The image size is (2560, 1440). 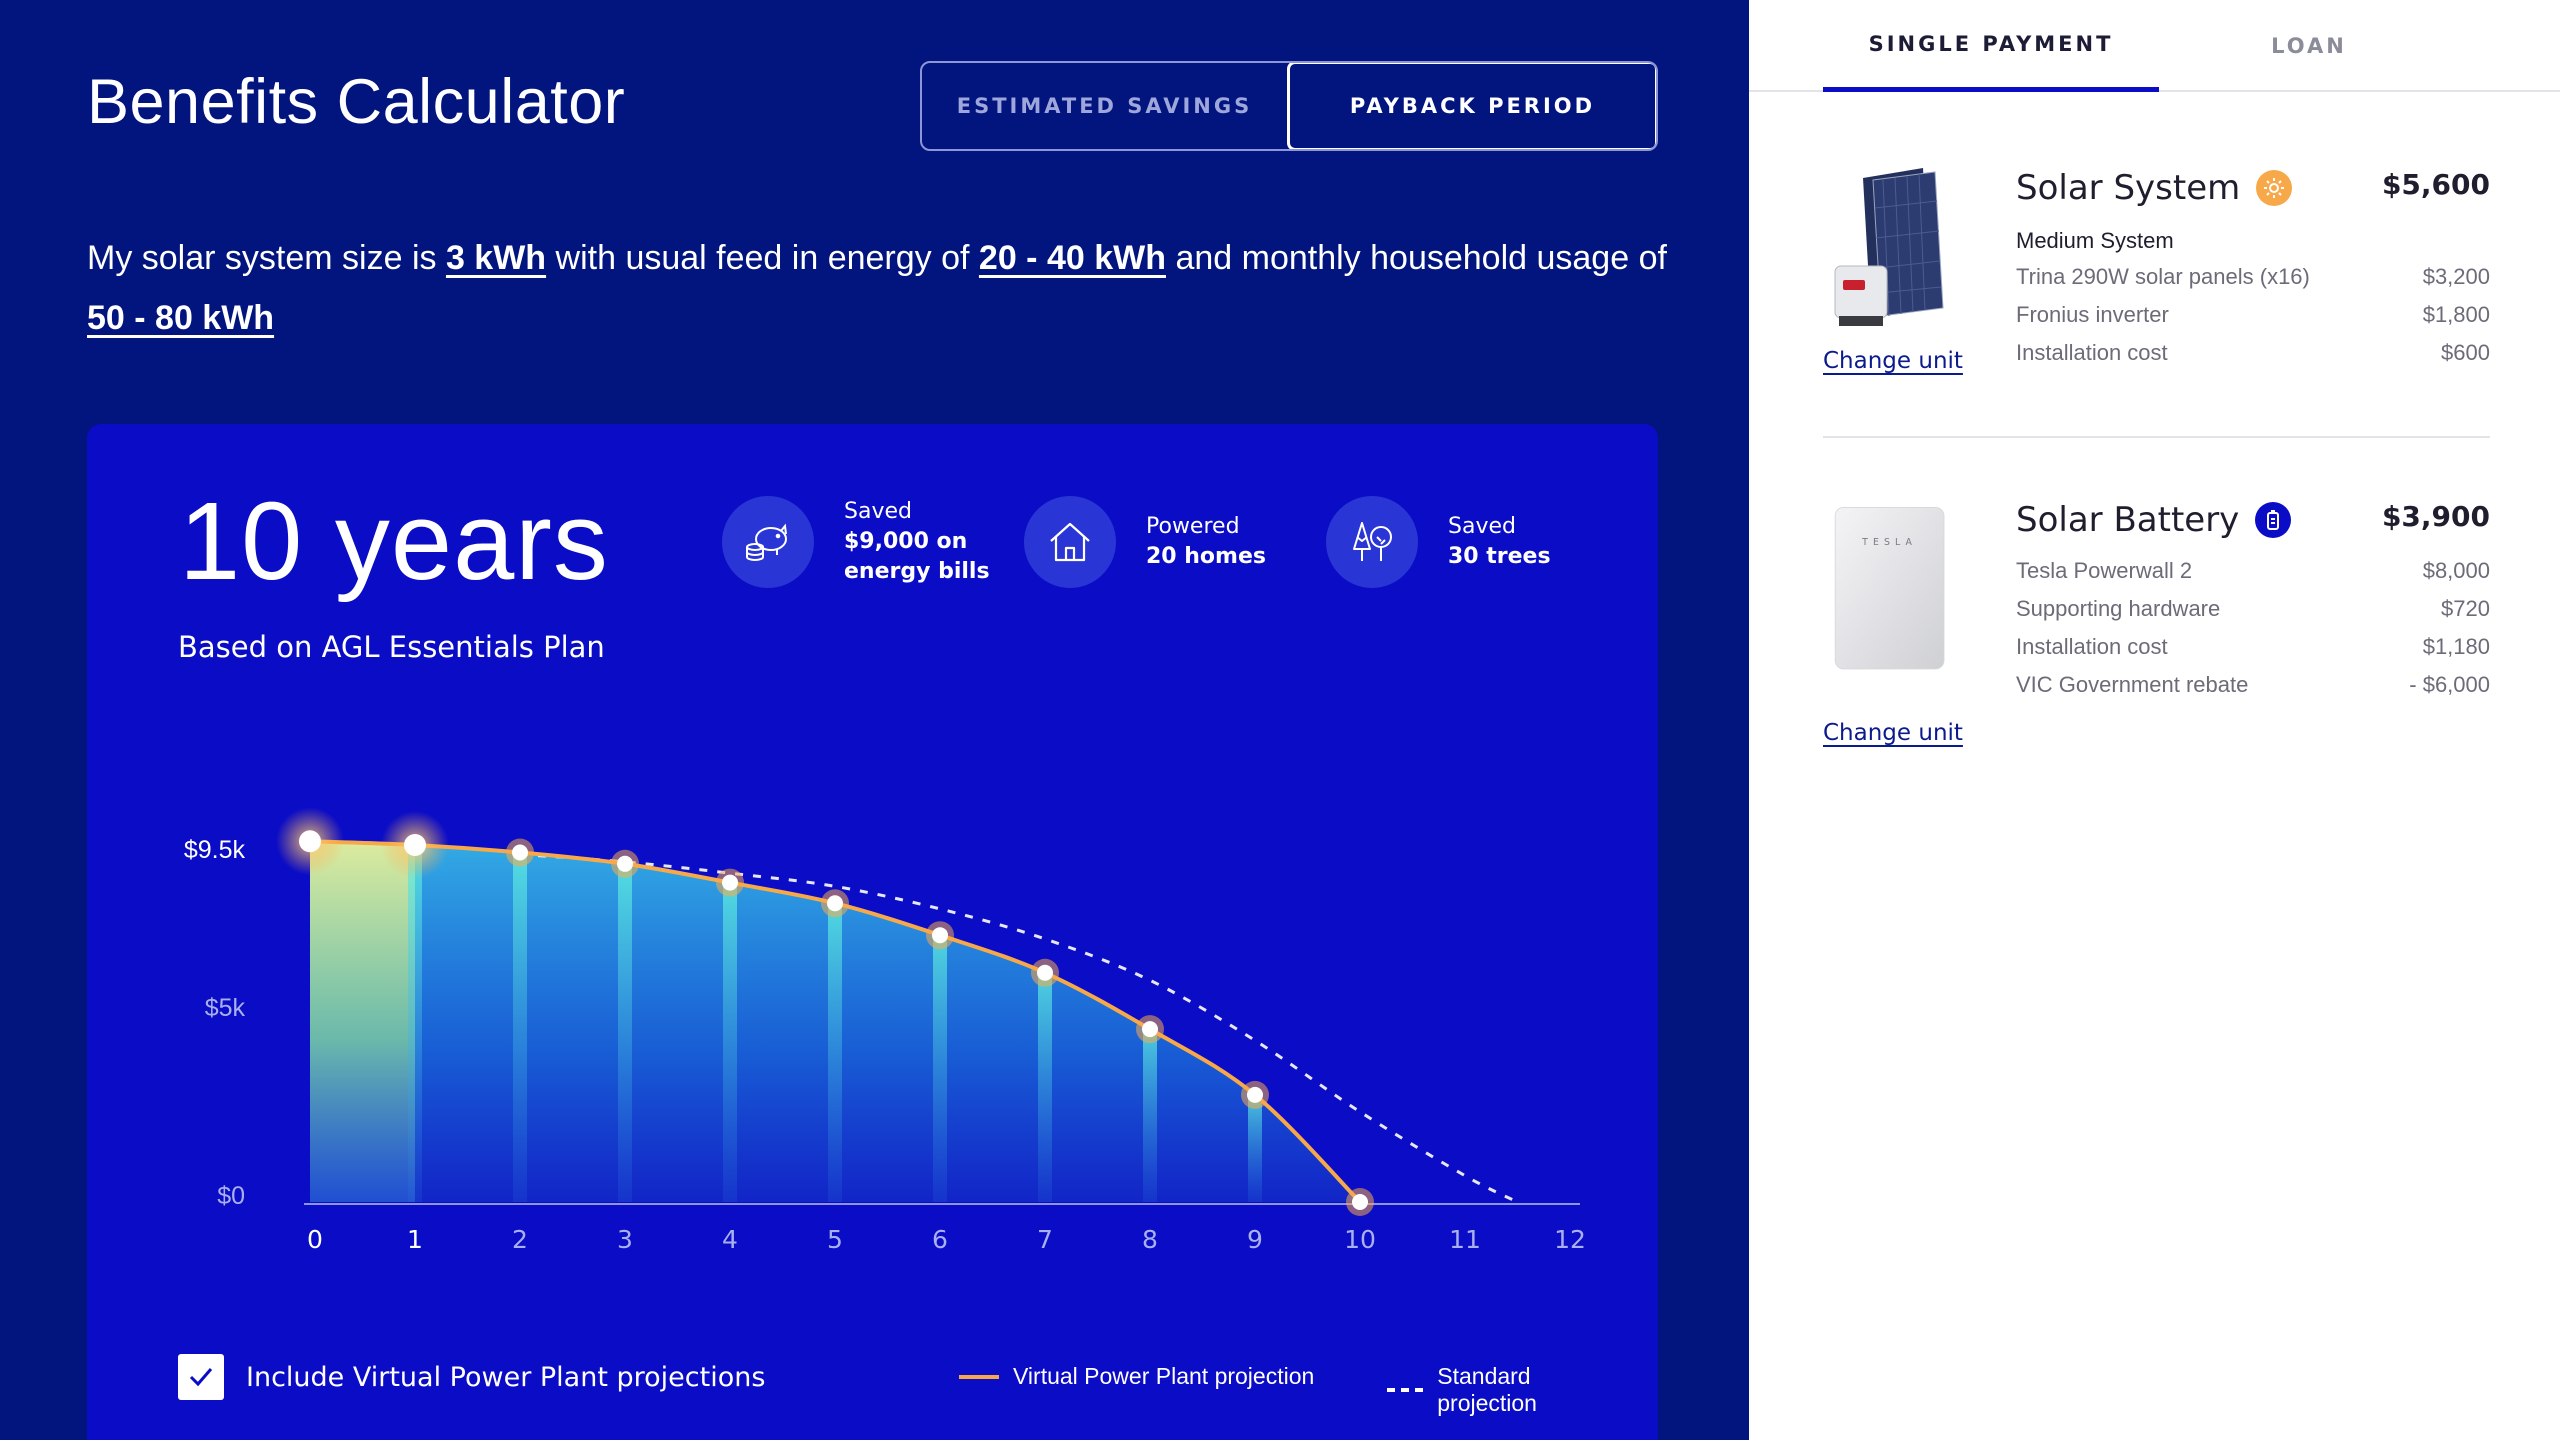 I want to click on summary-text: with usual feed in energy of, so click(x=762, y=258).